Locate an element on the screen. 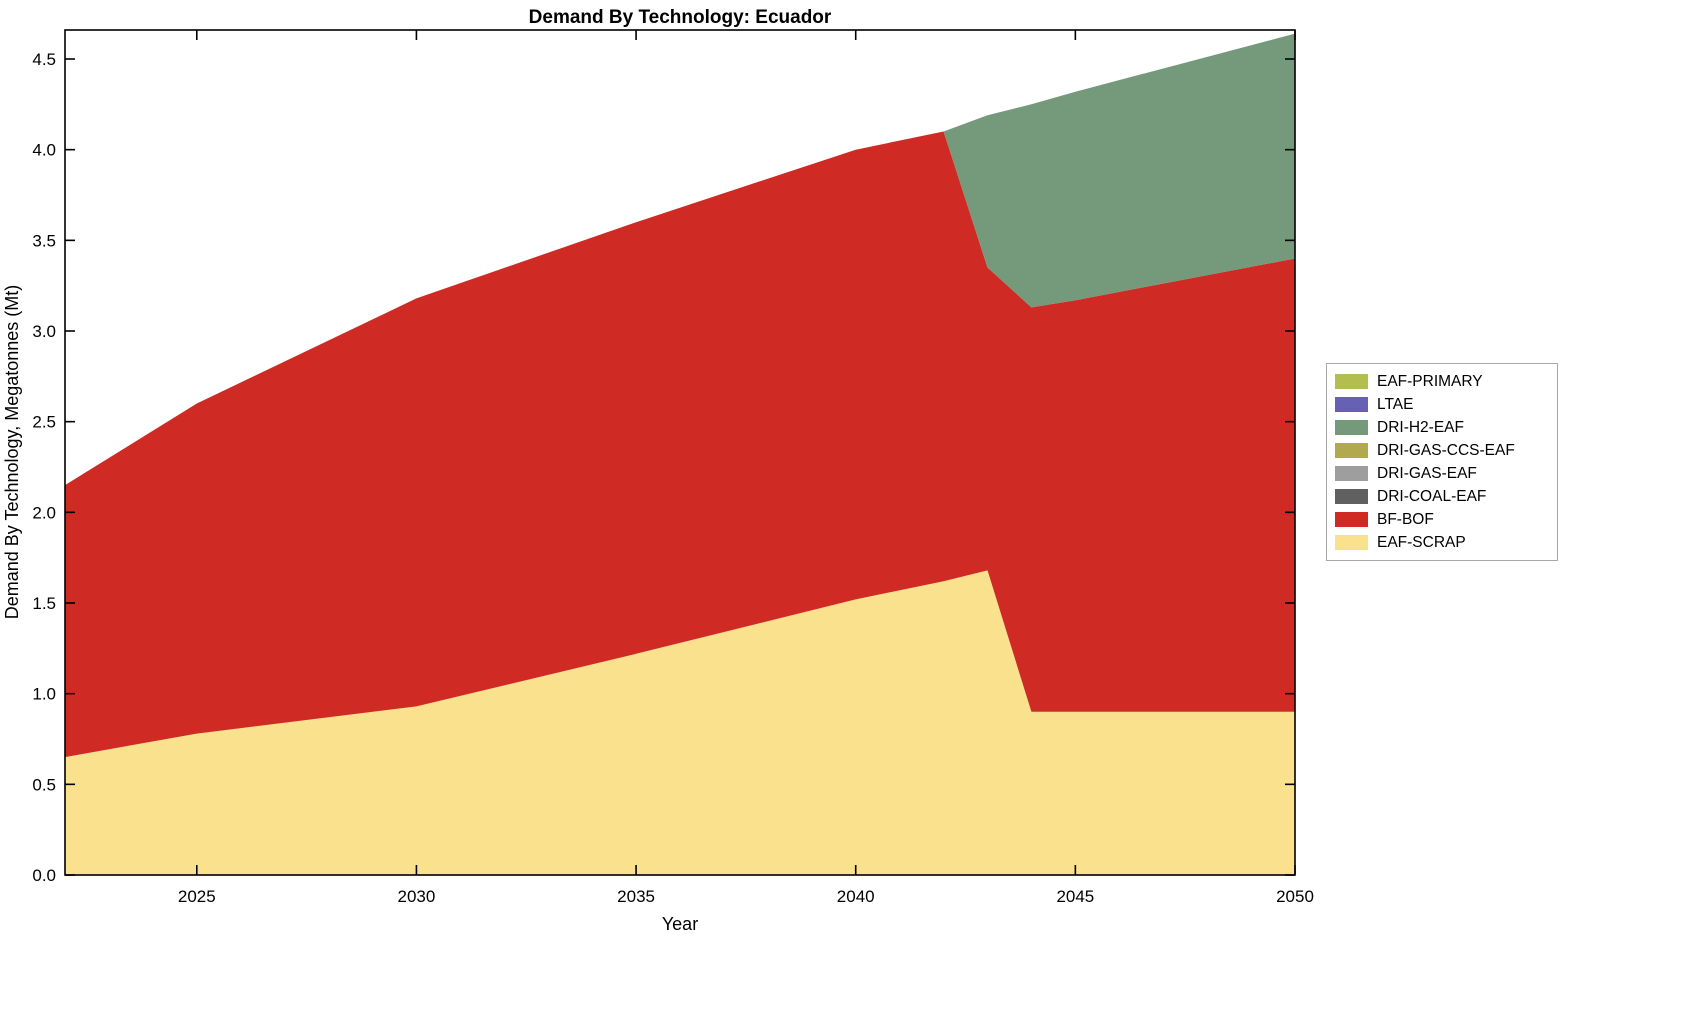 The height and width of the screenshot is (1020, 1703). legend-item-EAF-PRIMARY: EAF-PRIMARY is located at coordinates (1441, 381).